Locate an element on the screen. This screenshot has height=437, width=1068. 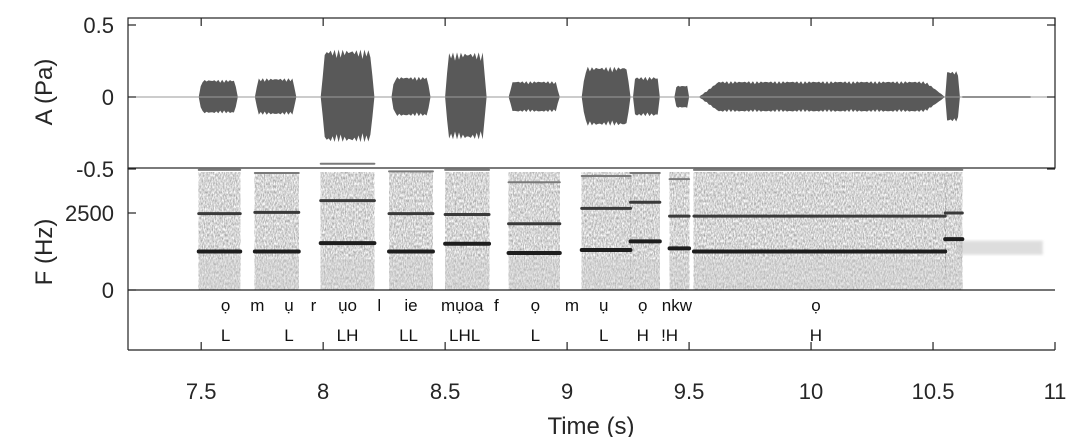
waveform-y-axis-label: A (Pa) is located at coordinates (44, 92).